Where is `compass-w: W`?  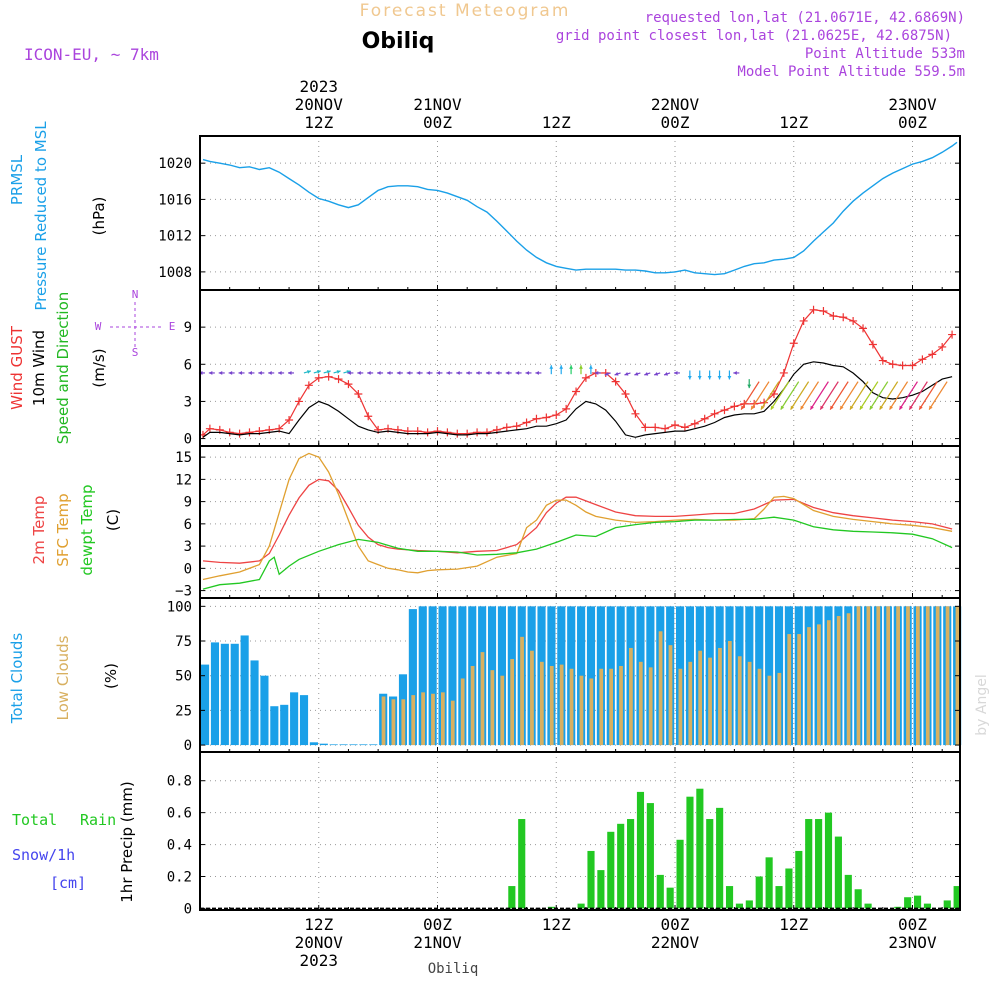 compass-w: W is located at coordinates (98, 326).